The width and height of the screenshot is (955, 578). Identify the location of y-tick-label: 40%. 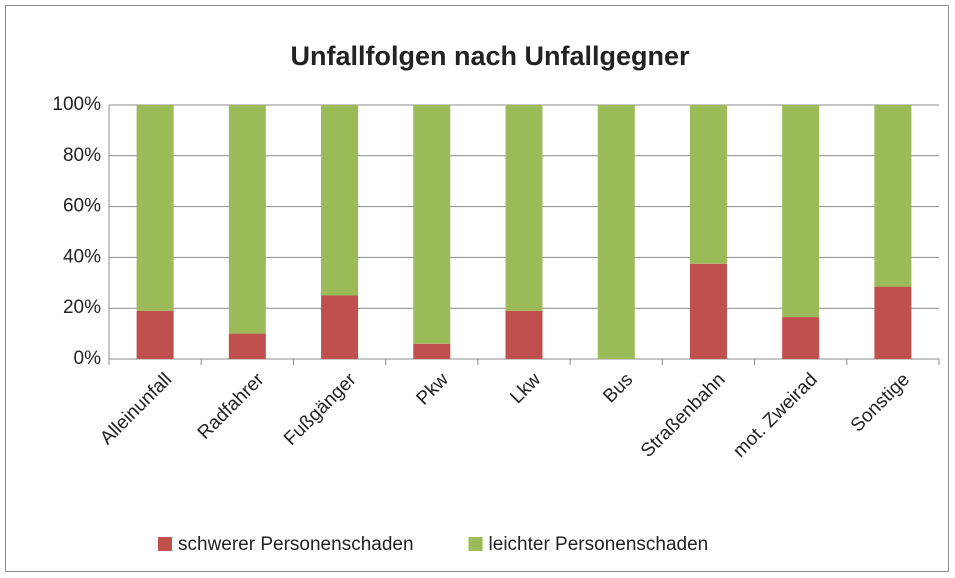
(82, 256).